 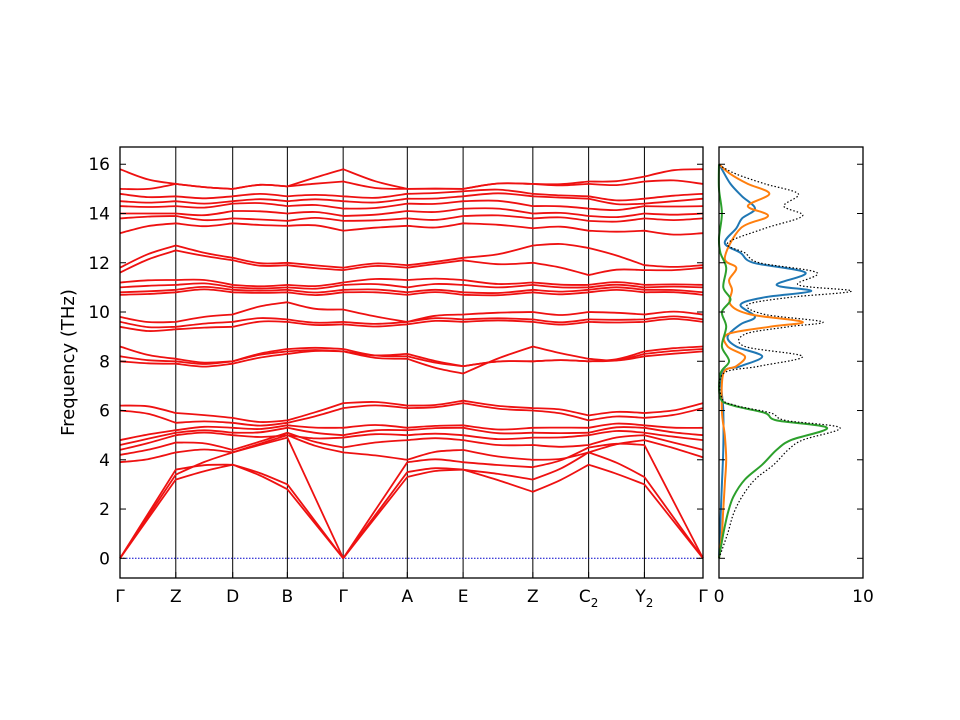 What do you see at coordinates (104, 559) in the screenshot?
I see `y-tick-label: 0` at bounding box center [104, 559].